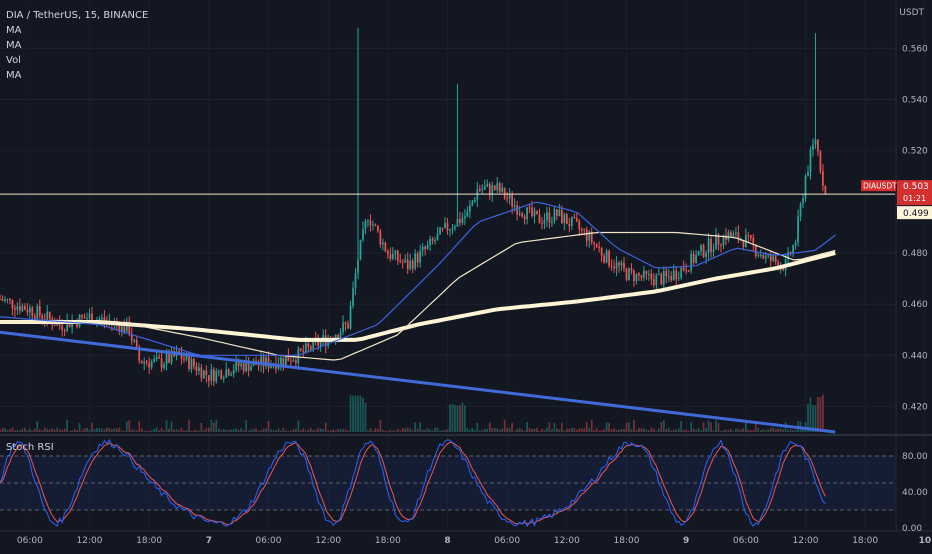 The width and height of the screenshot is (932, 554). What do you see at coordinates (209, 541) in the screenshot?
I see `time-tick-label: 7` at bounding box center [209, 541].